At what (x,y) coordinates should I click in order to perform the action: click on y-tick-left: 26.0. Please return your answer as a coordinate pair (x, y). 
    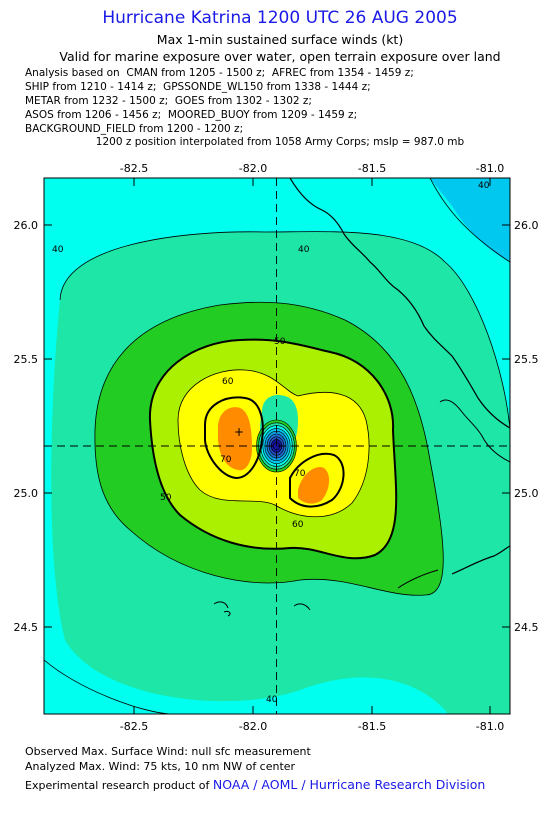
    Looking at the image, I should click on (26, 225).